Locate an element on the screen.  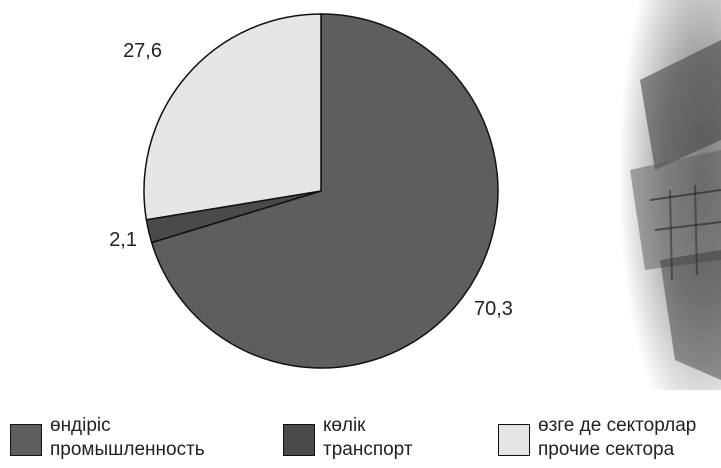
legend-label-transport-kk: көлік is located at coordinates (344, 425).